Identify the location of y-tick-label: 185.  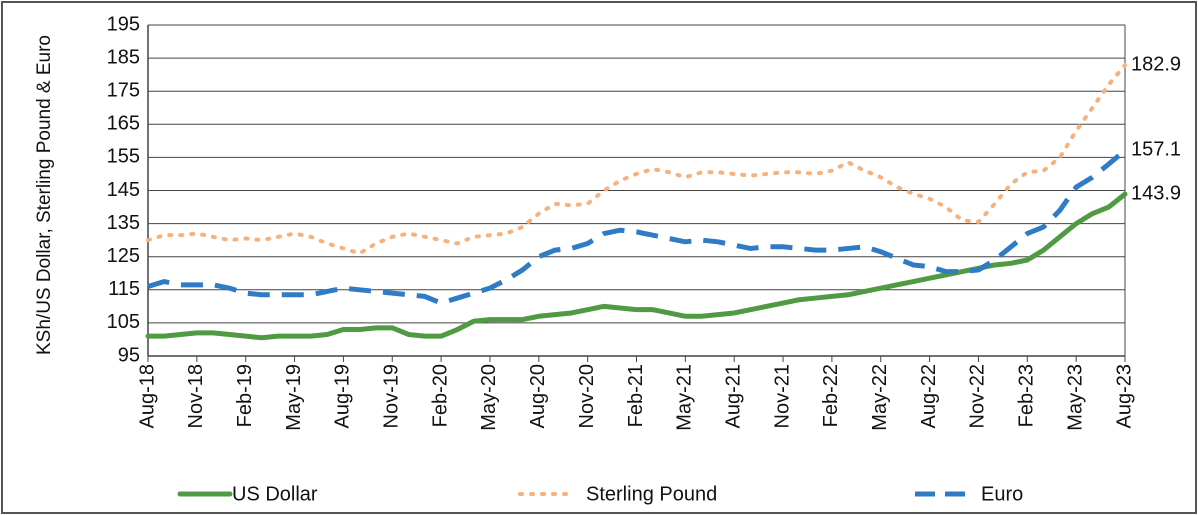
(123, 57).